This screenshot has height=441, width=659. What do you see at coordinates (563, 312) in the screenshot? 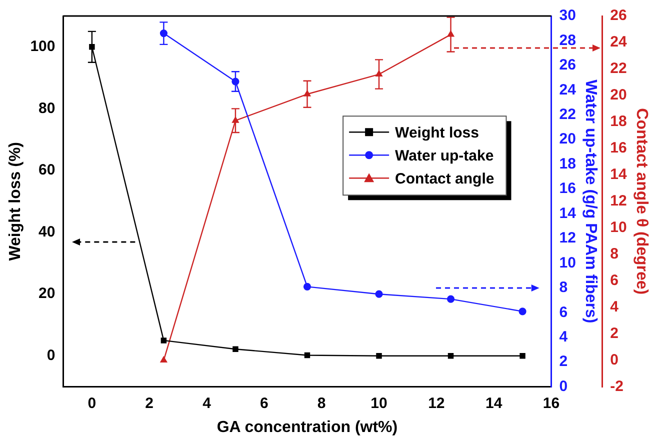
I see `y2-tick-label: 6` at bounding box center [563, 312].